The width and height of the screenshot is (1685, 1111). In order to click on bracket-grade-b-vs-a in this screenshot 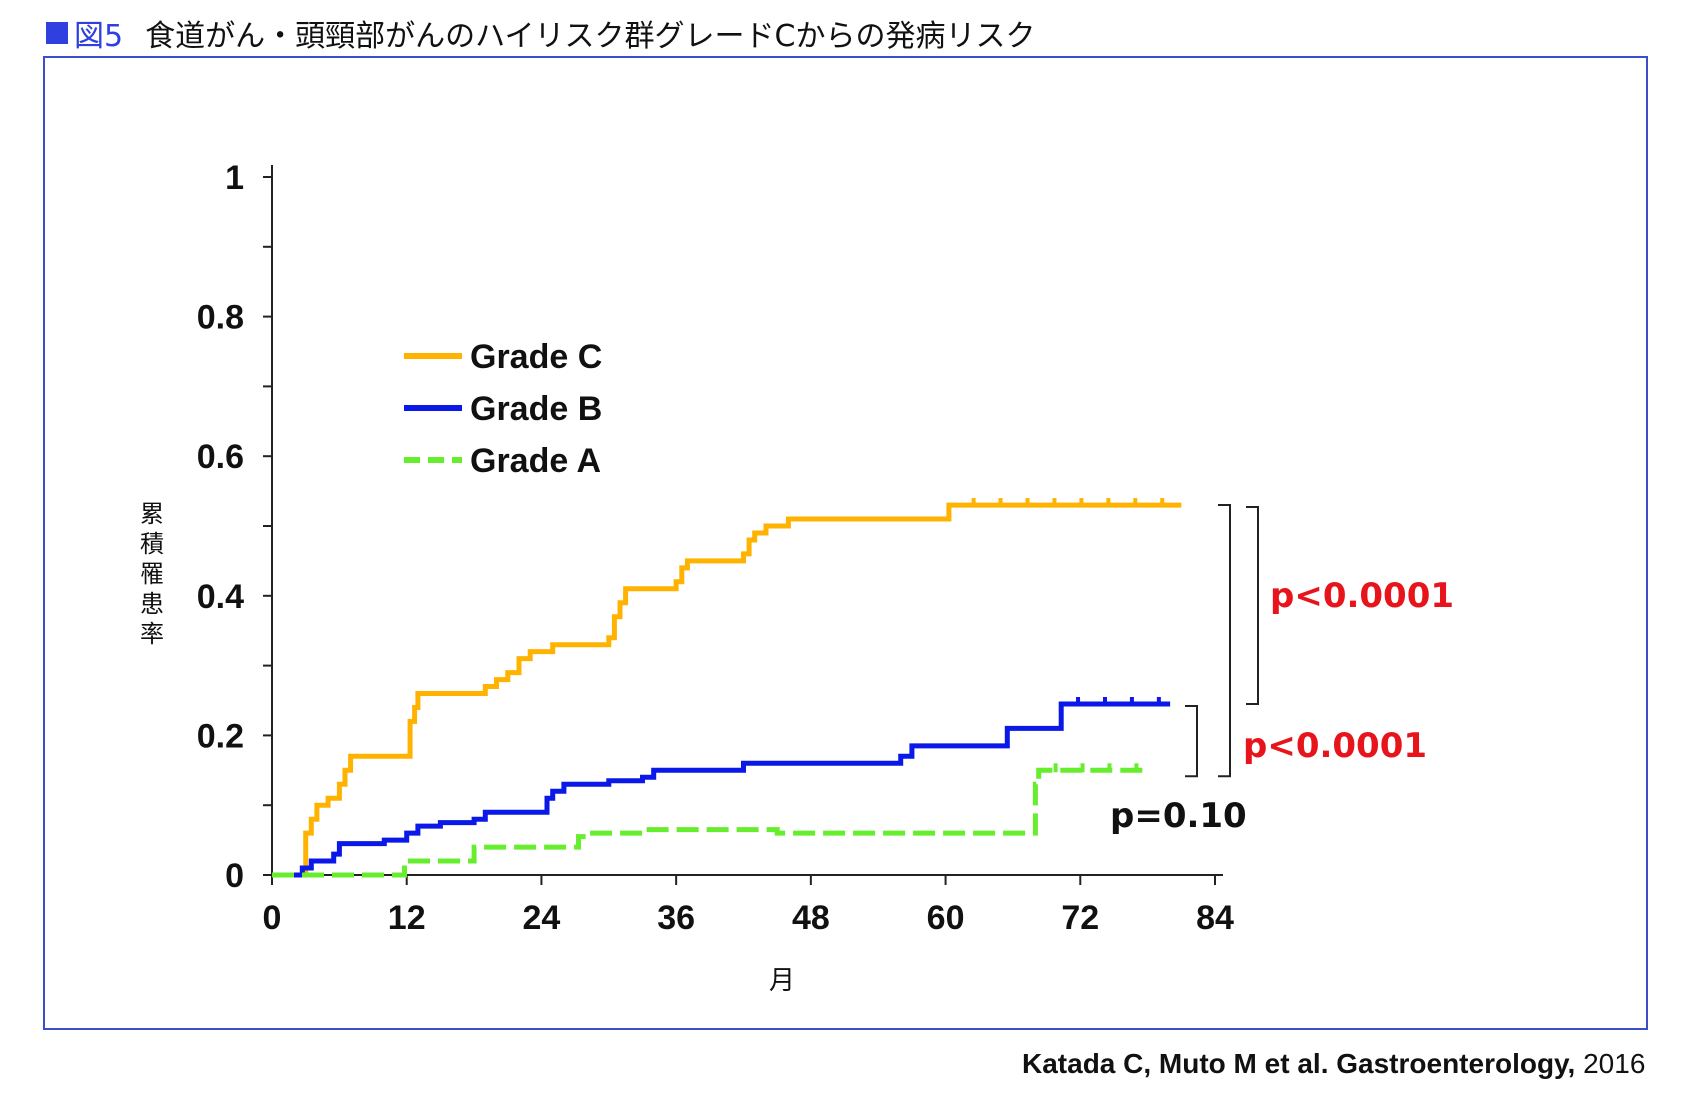, I will do `click(1191, 741)`.